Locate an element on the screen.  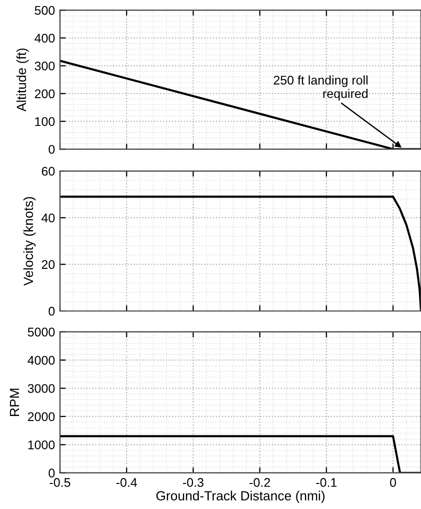
y-tick-label: 500 is located at coordinates (44, 10).